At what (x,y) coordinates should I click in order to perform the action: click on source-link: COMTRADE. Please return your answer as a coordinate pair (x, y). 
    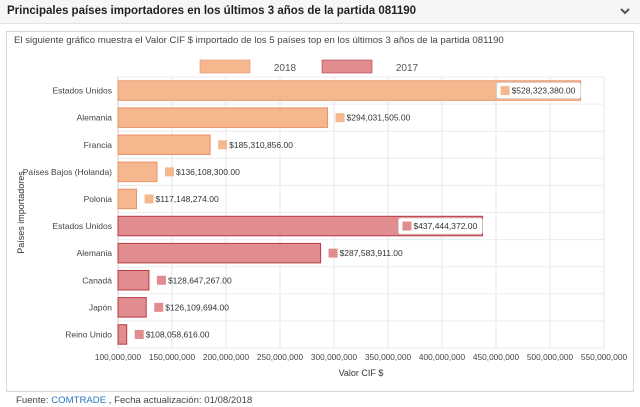
    Looking at the image, I should click on (79, 400).